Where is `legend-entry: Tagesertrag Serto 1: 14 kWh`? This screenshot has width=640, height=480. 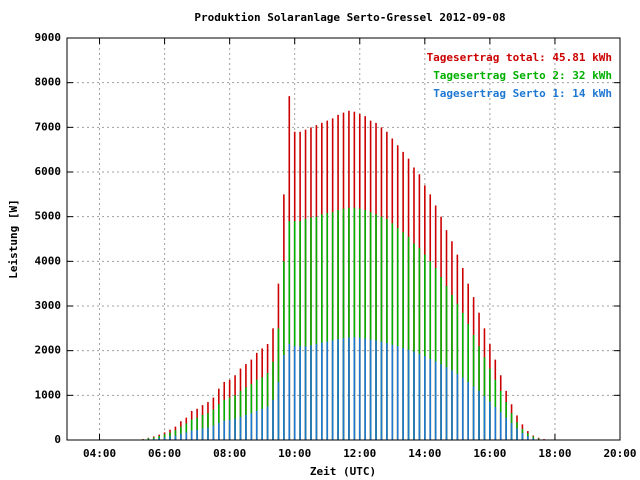
legend-entry: Tagesertrag Serto 1: 14 kWh is located at coordinates (522, 93).